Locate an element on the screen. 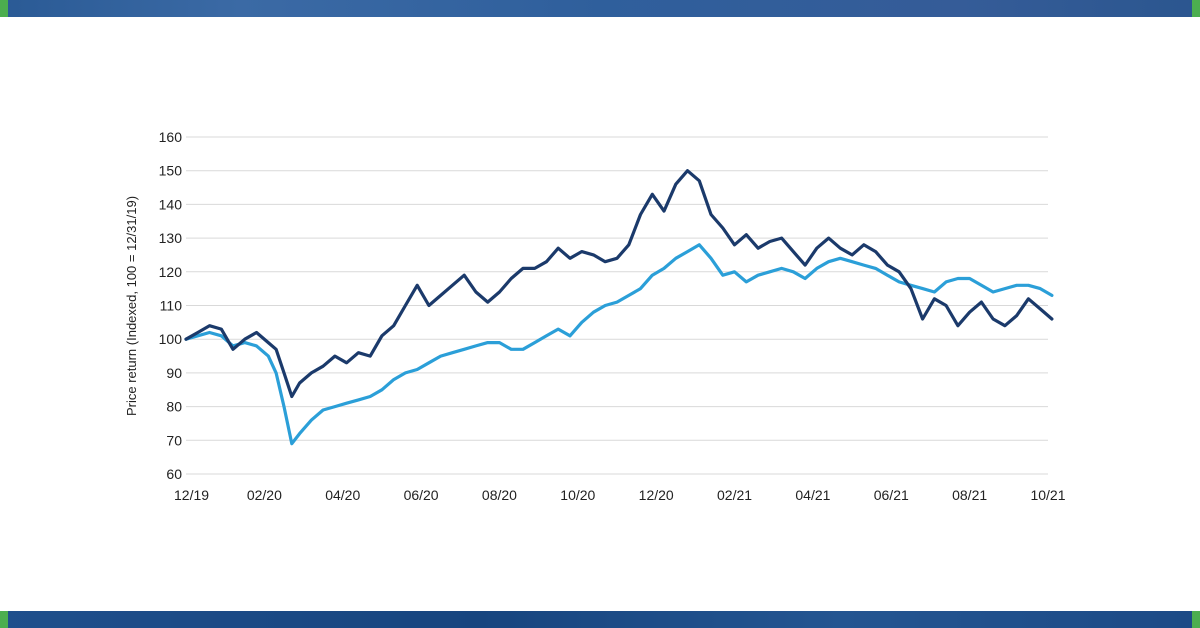 The image size is (1200, 628). y-tick-label: 110 is located at coordinates (171, 306).